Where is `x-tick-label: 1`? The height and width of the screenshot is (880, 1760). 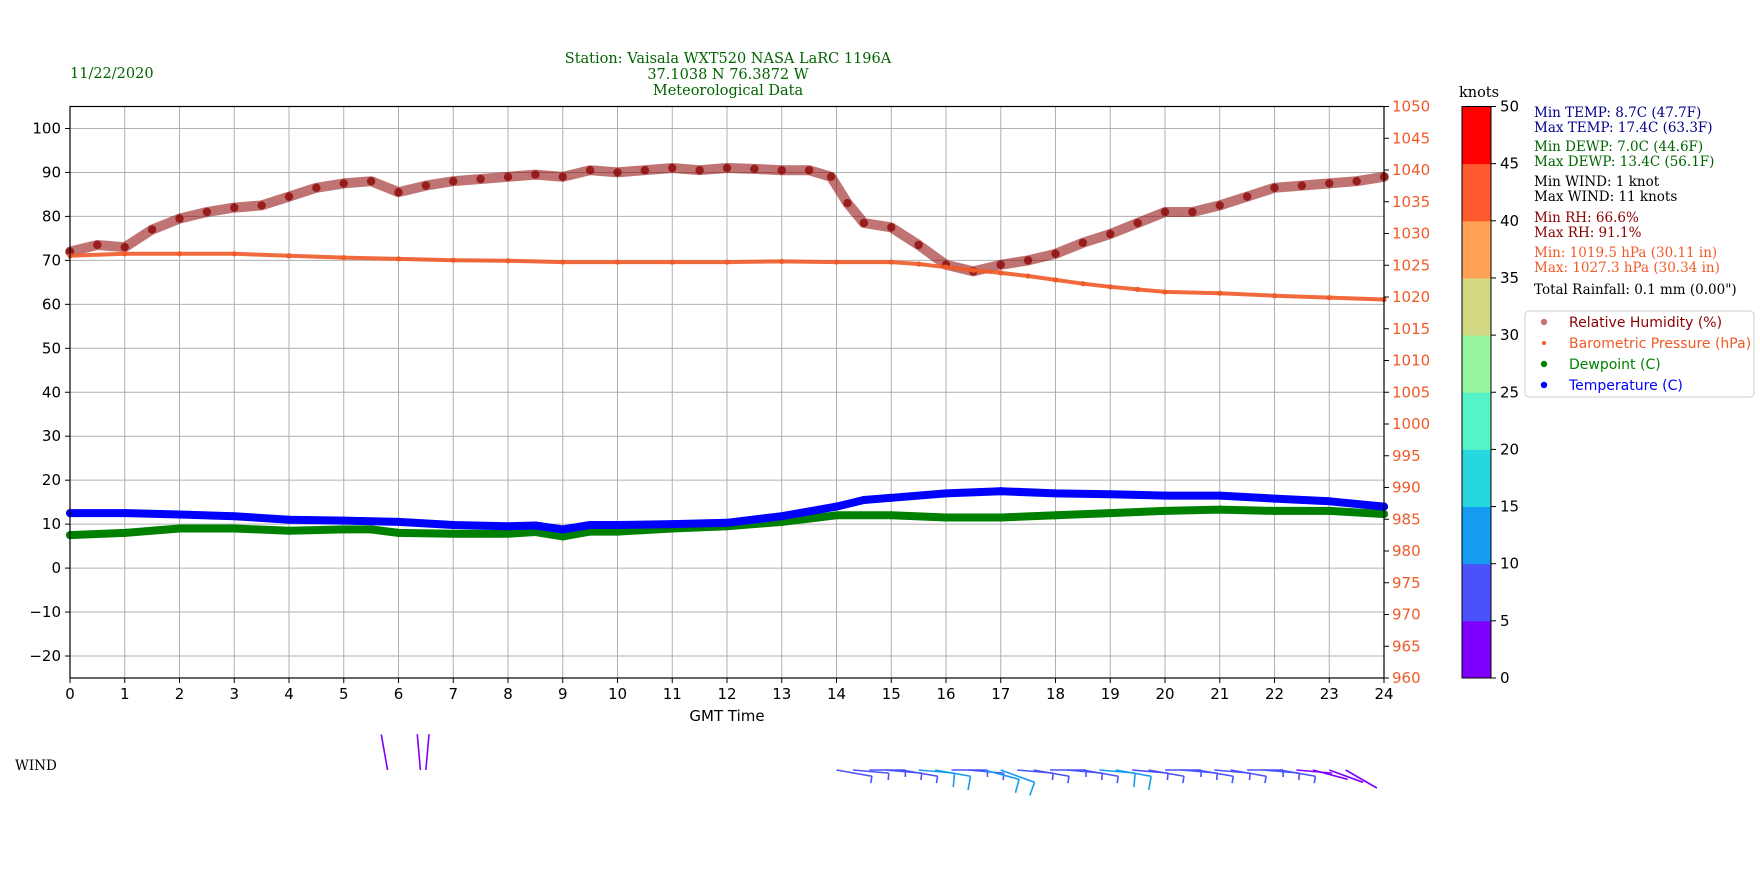 x-tick-label: 1 is located at coordinates (125, 694).